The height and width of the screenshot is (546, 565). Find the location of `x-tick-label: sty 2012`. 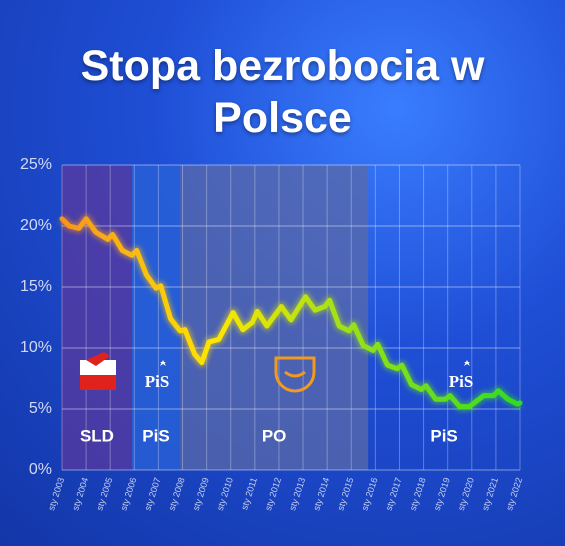

x-tick-label: sty 2012 is located at coordinates (273, 493).